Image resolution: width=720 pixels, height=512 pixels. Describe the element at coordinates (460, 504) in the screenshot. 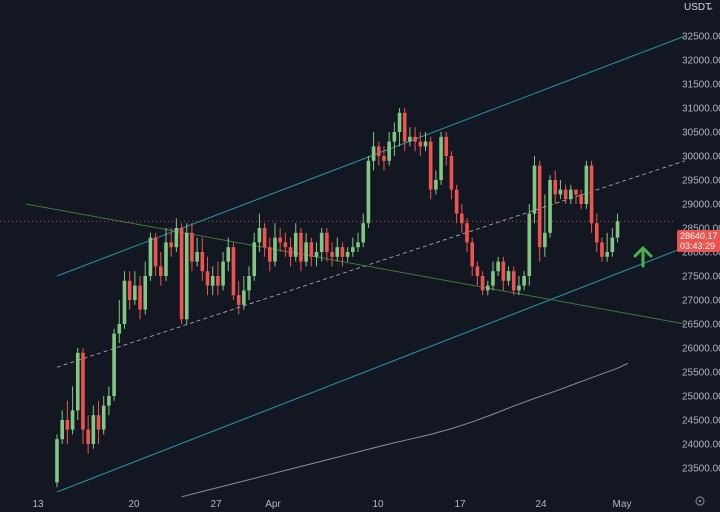

I see `x-tick-label: 17` at that location.